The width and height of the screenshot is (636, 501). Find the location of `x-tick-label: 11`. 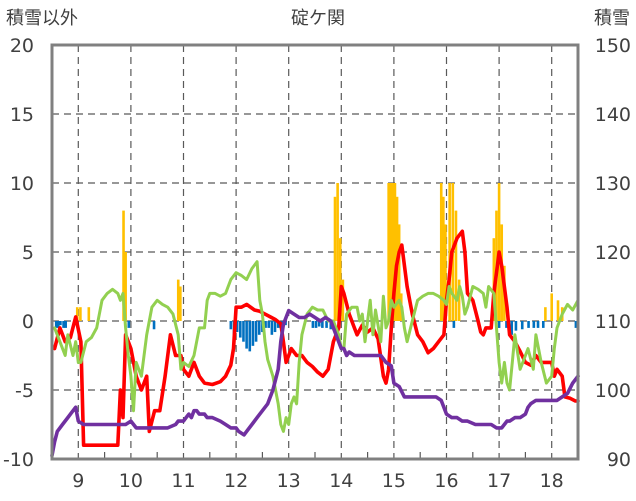

x-tick-label: 11 is located at coordinates (183, 481).